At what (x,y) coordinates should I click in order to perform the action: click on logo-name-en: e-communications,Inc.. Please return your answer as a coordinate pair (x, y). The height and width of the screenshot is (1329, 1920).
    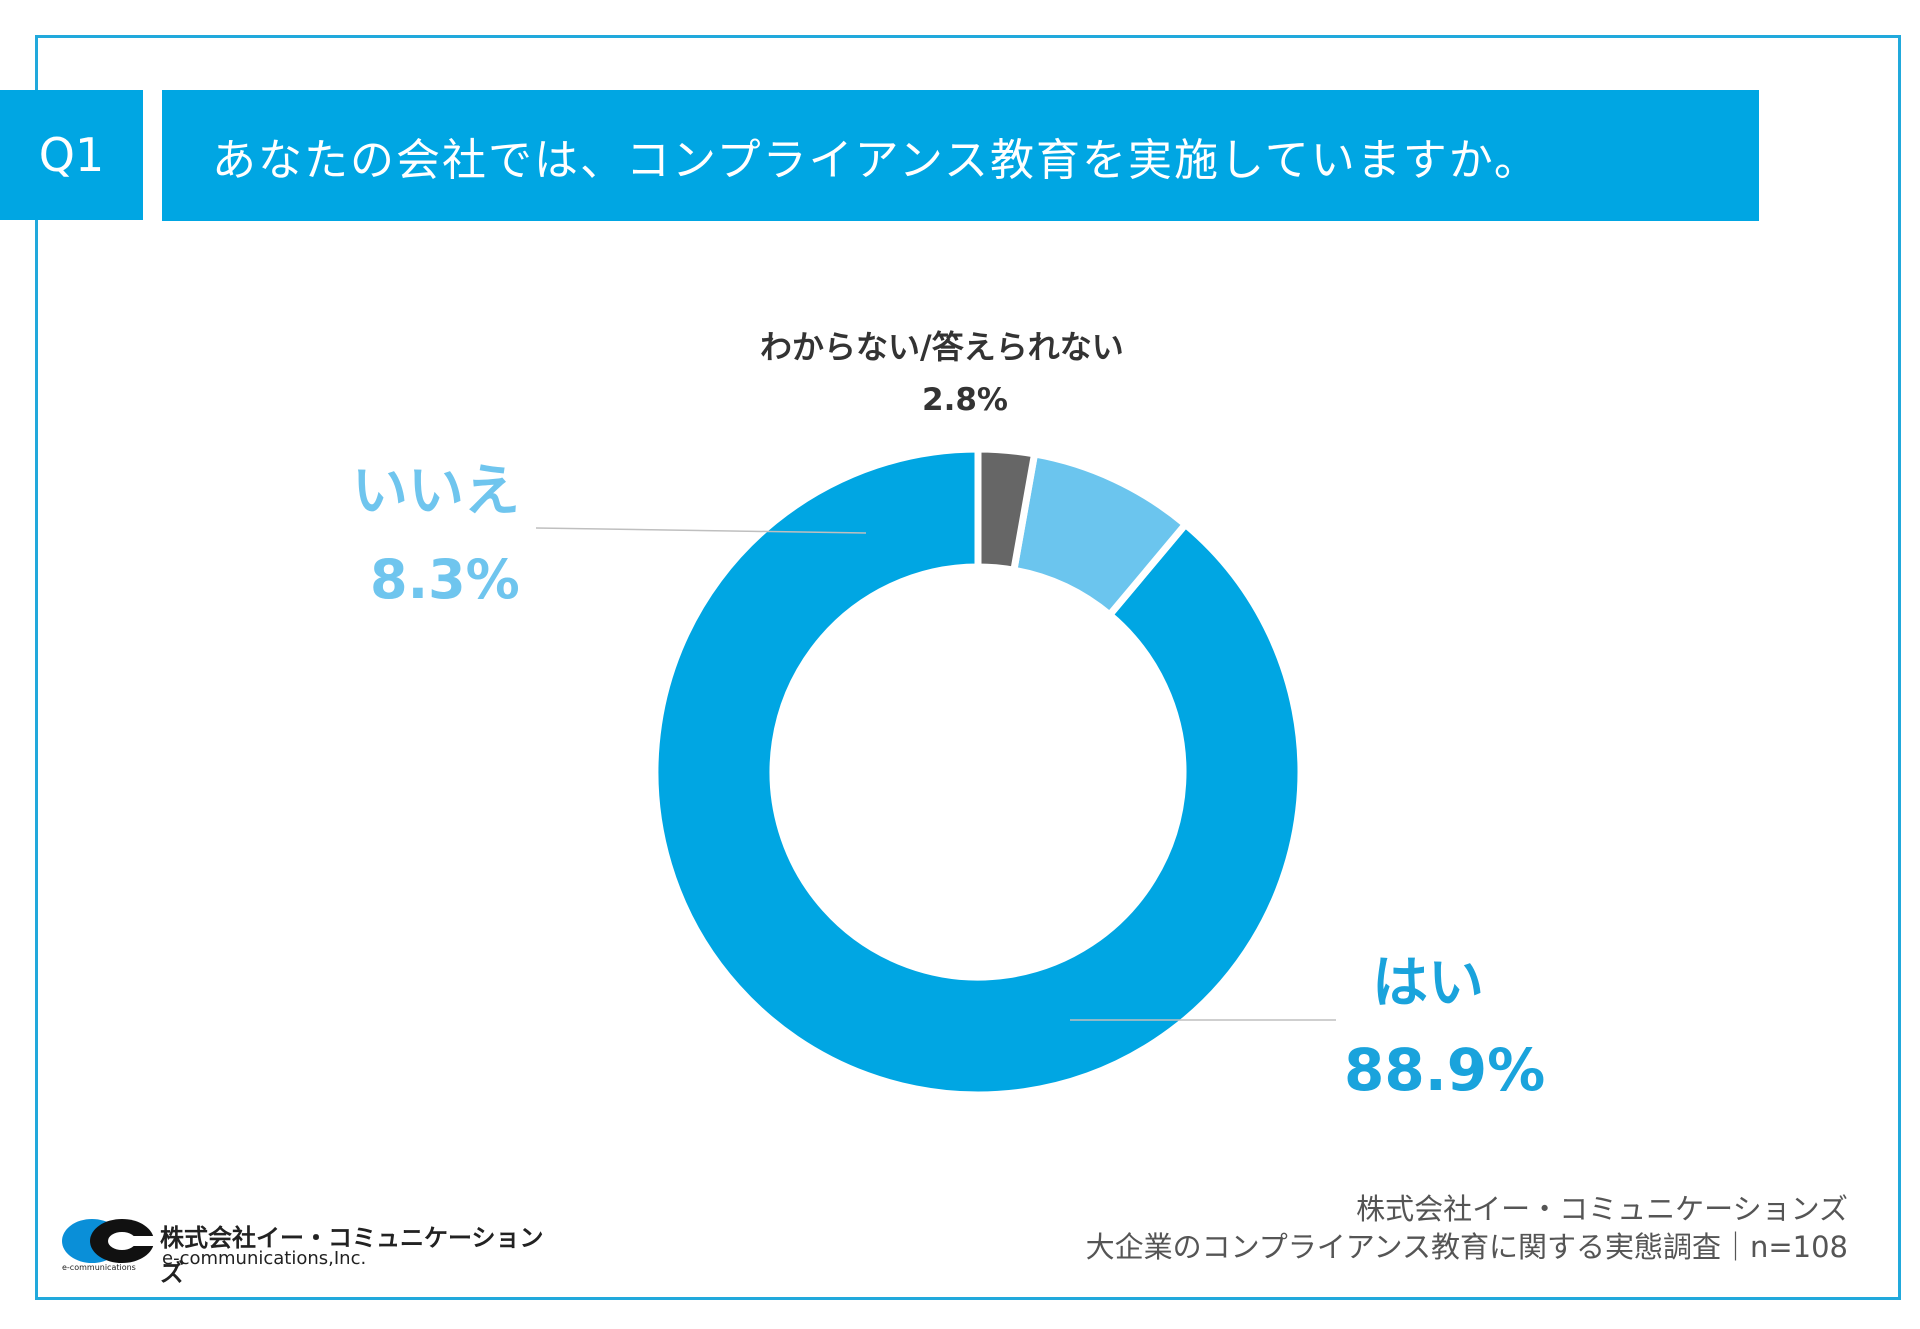
    Looking at the image, I should click on (264, 1258).